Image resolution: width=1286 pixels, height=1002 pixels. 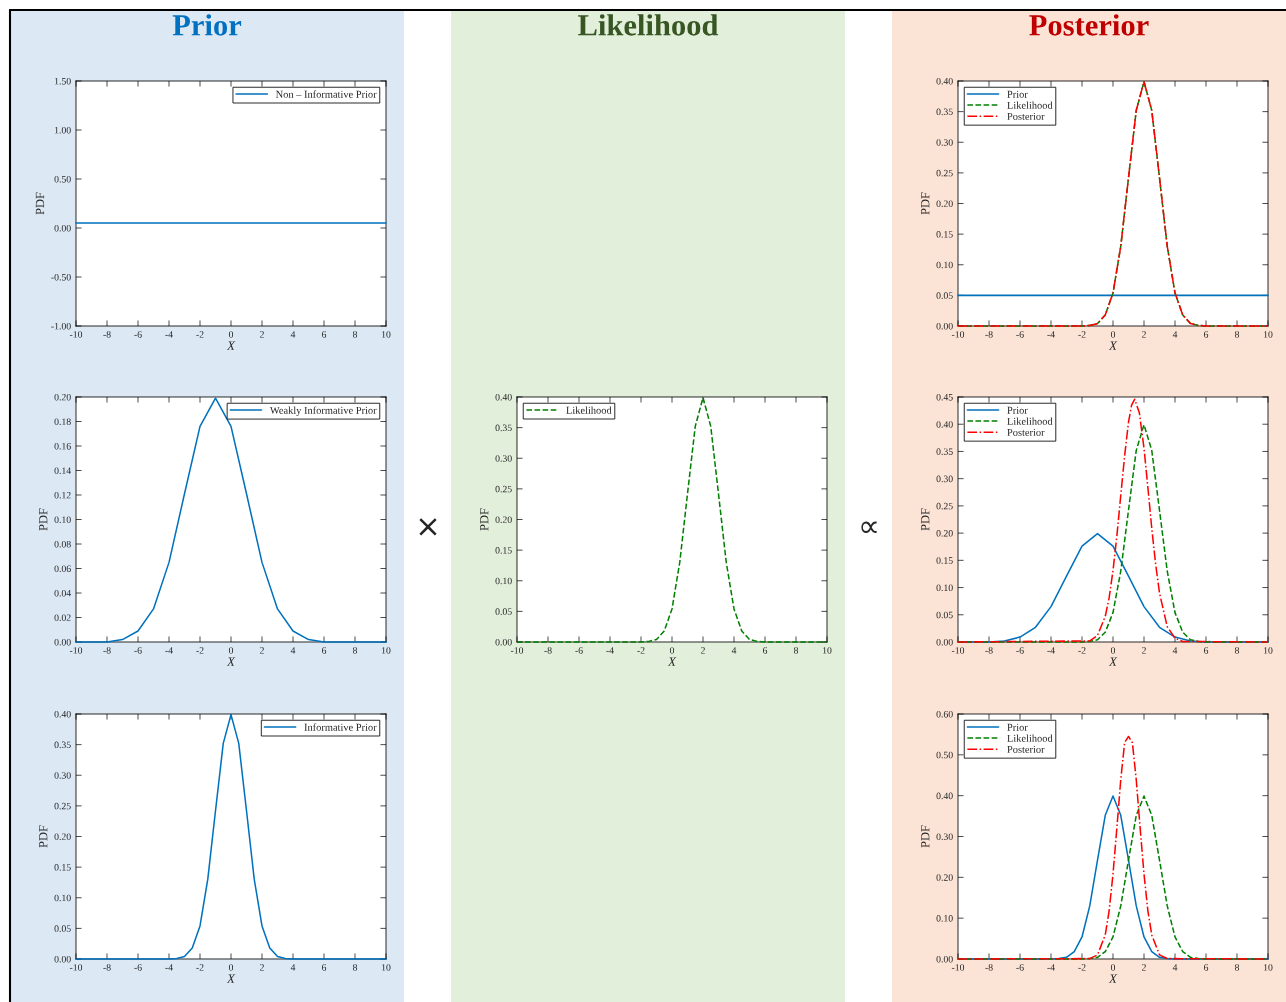 What do you see at coordinates (326, 94) in the screenshot?
I see `legend-label: Non – Informative Prior` at bounding box center [326, 94].